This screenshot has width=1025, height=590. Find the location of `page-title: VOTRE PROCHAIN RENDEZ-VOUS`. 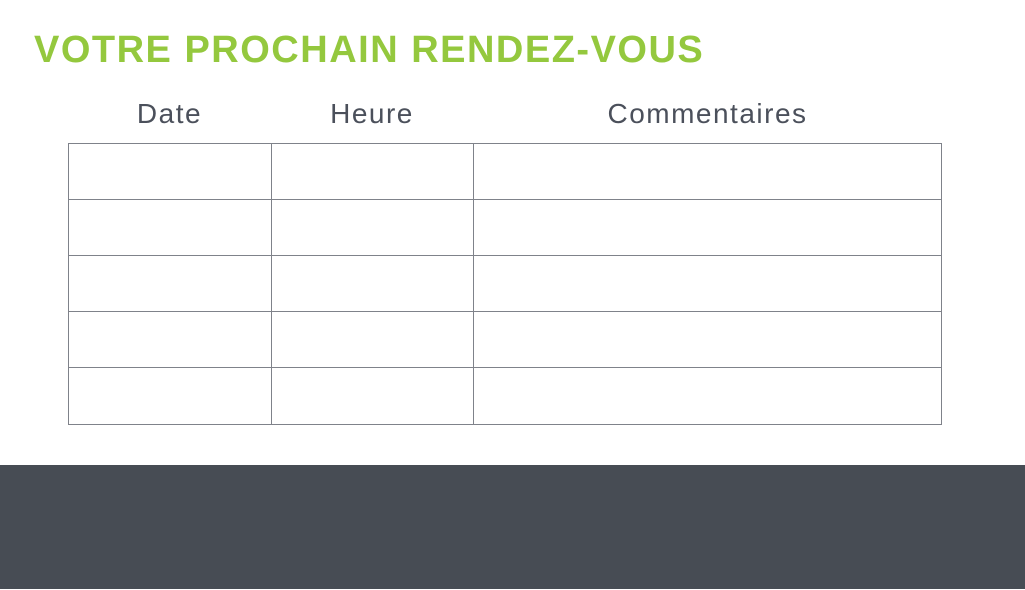

page-title: VOTRE PROCHAIN RENDEZ-VOUS is located at coordinates (369, 50).